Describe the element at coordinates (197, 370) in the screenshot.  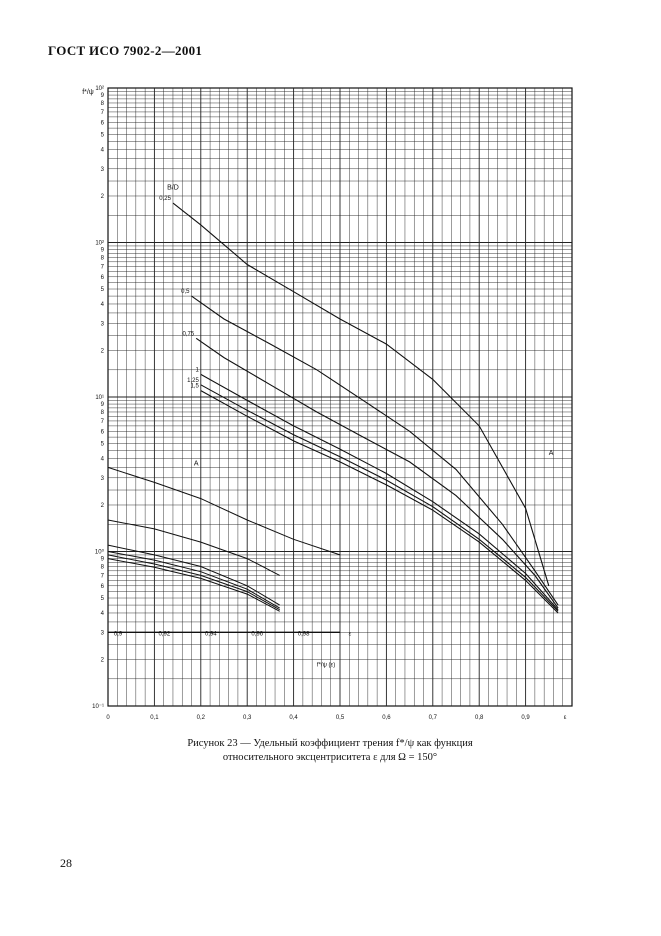
I see `curve-label: 1` at that location.